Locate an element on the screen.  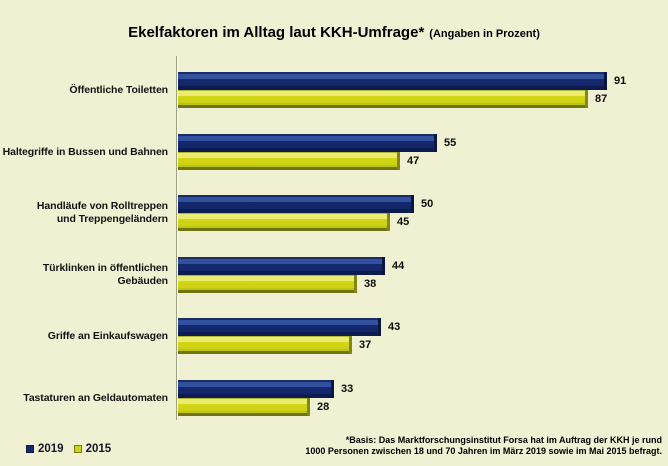
value-label-2019: 33 is located at coordinates (347, 389).